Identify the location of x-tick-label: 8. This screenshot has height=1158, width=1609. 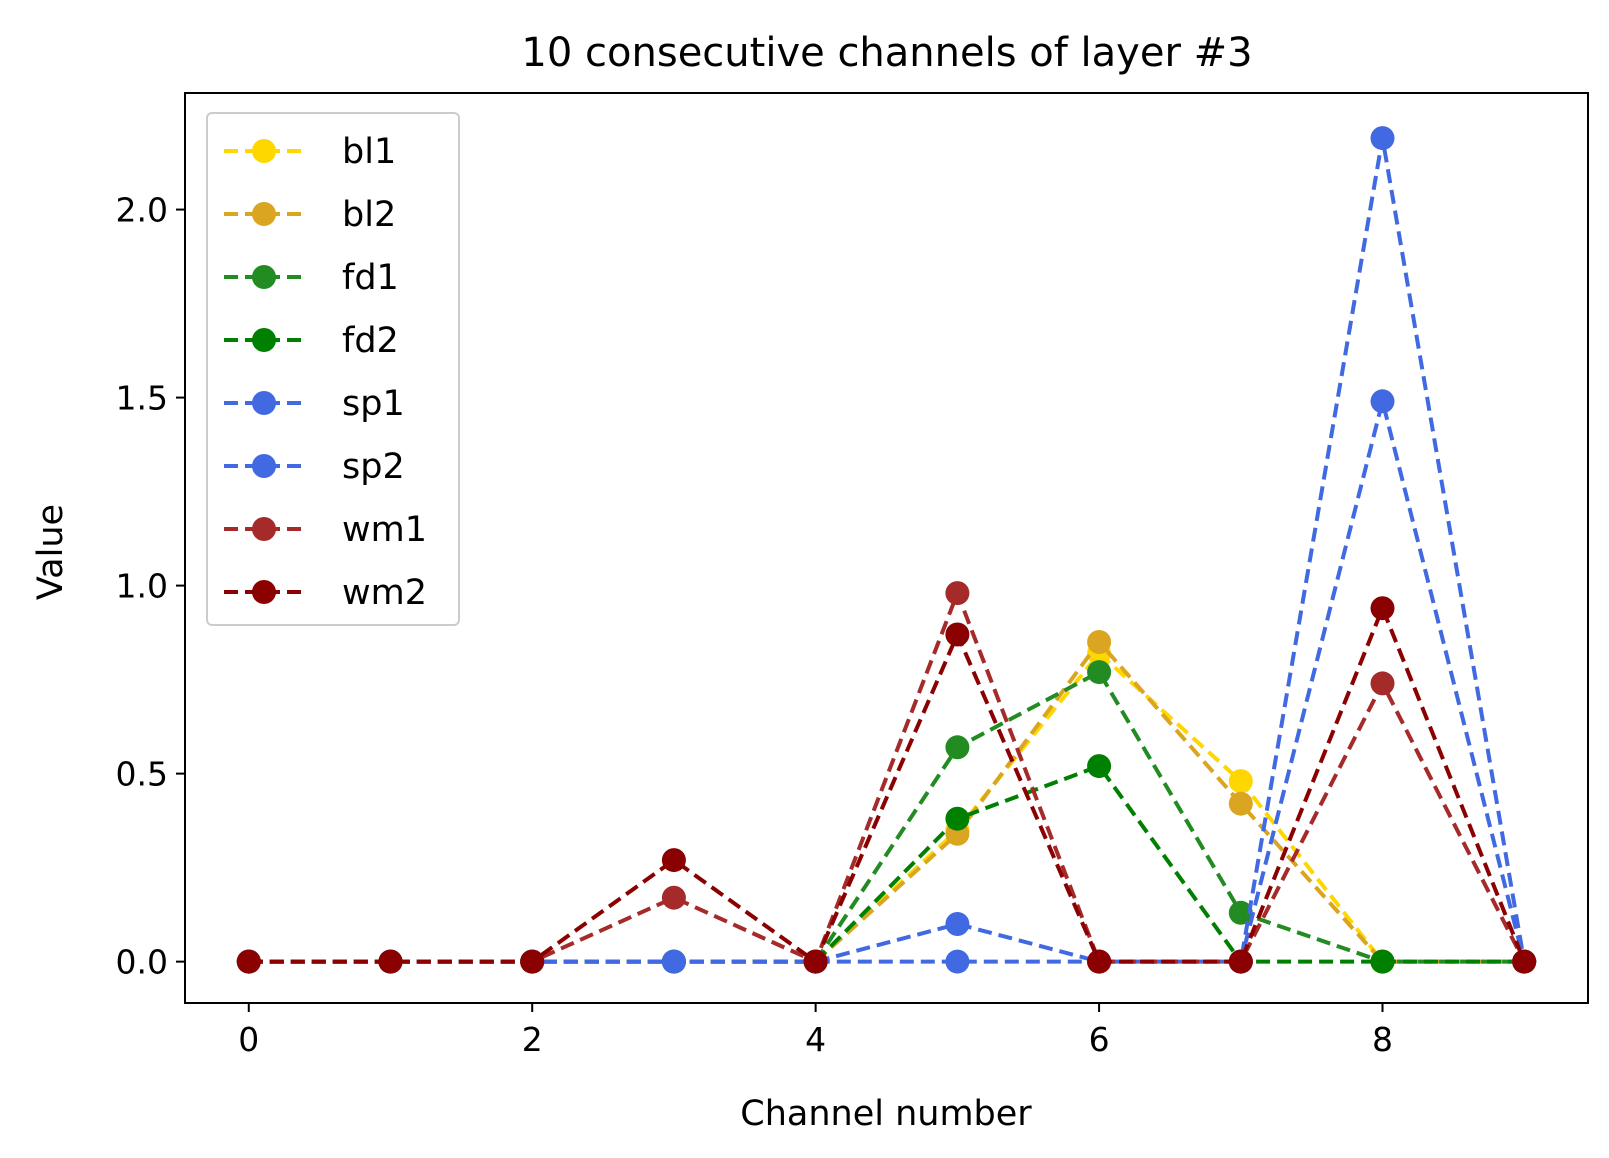
(1382, 1039).